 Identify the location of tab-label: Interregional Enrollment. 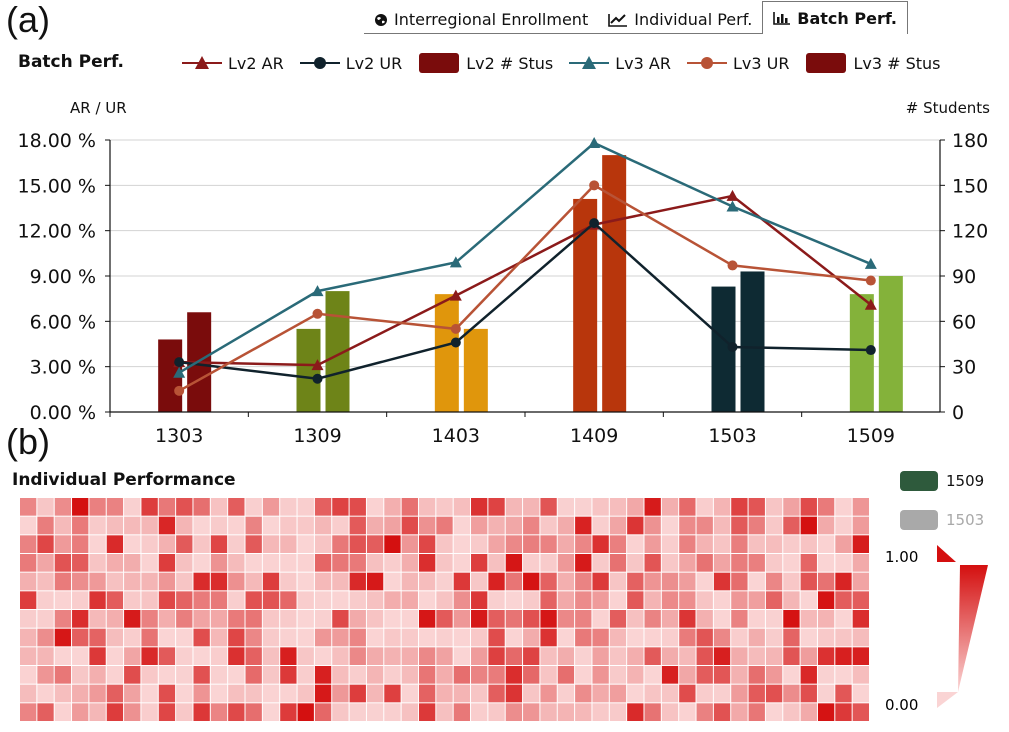
(491, 19).